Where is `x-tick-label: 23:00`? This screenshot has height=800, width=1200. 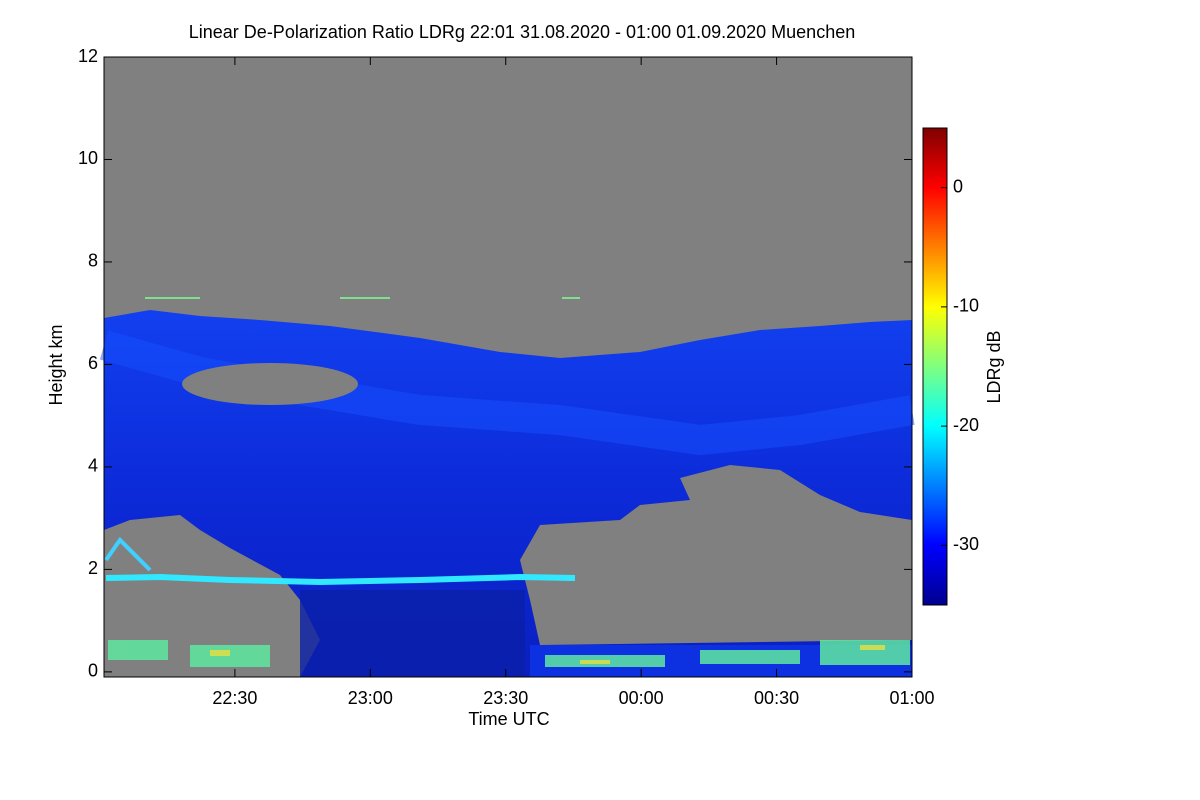
x-tick-label: 23:00 is located at coordinates (370, 698).